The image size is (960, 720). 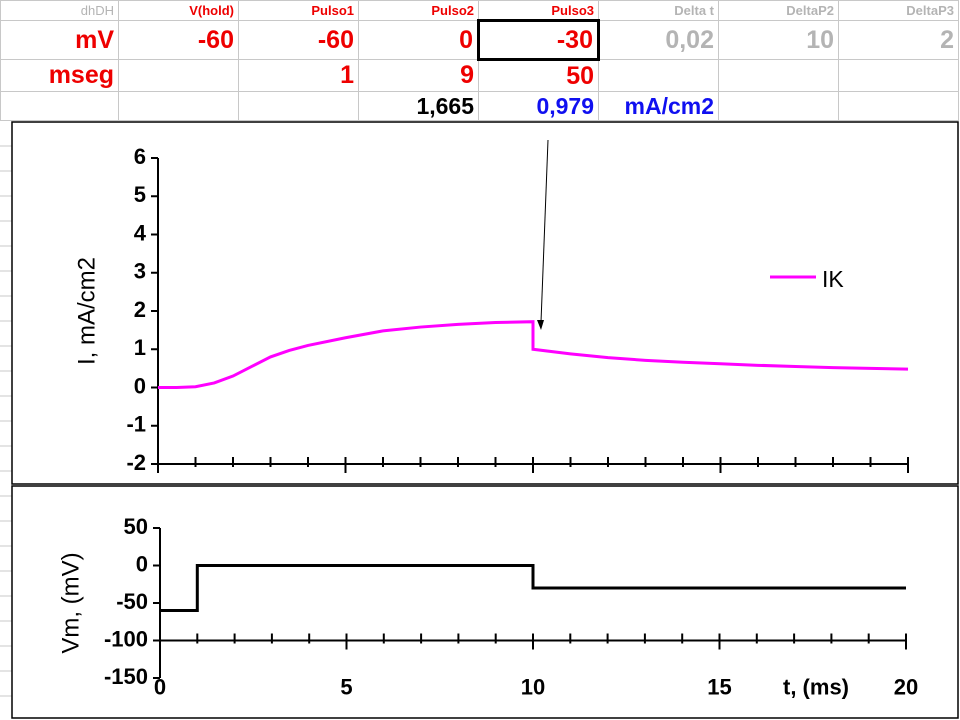 I want to click on arrow-head, so click(x=540, y=325).